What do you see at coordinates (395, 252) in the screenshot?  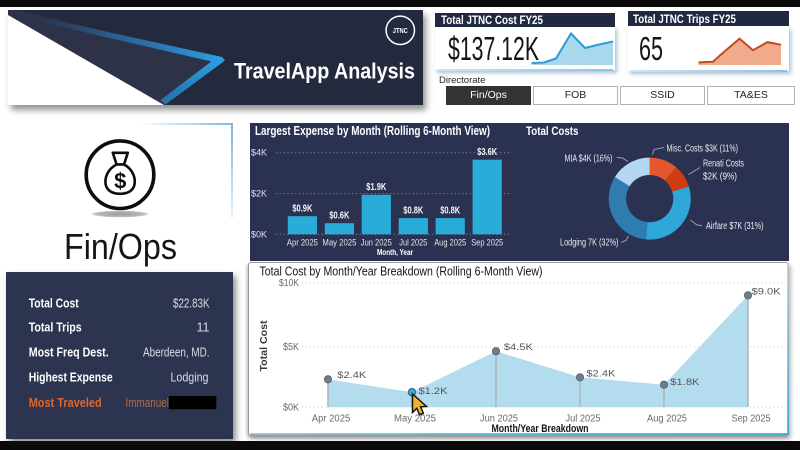 I see `svg-text: Month, Year` at bounding box center [395, 252].